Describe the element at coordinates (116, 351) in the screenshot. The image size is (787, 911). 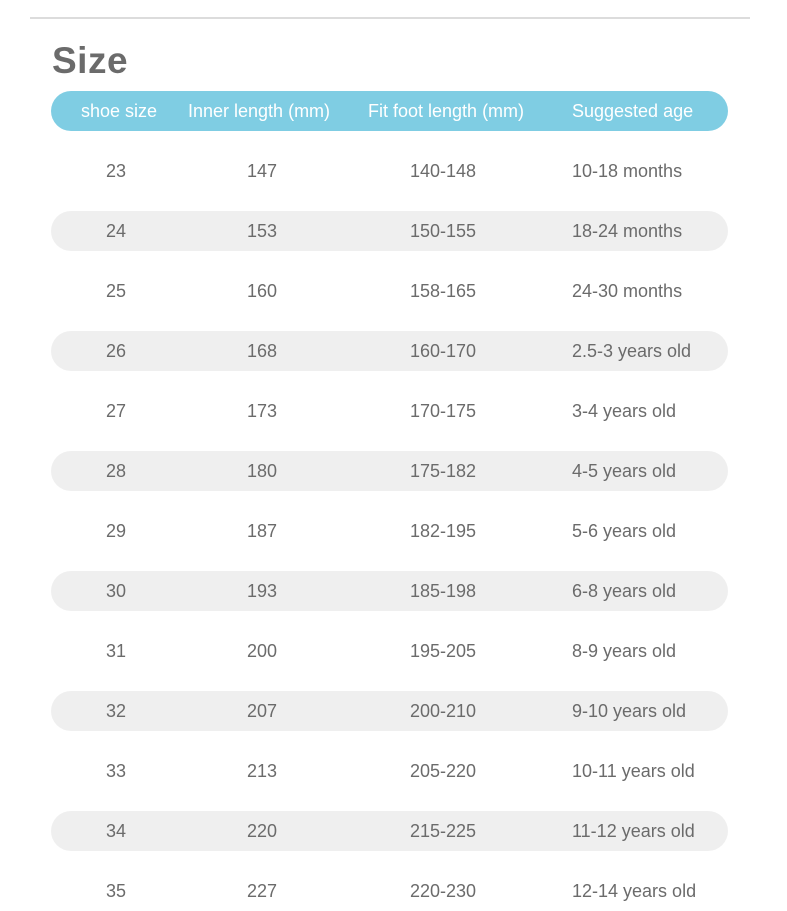
I see `cell-shoe-size: 26` at that location.